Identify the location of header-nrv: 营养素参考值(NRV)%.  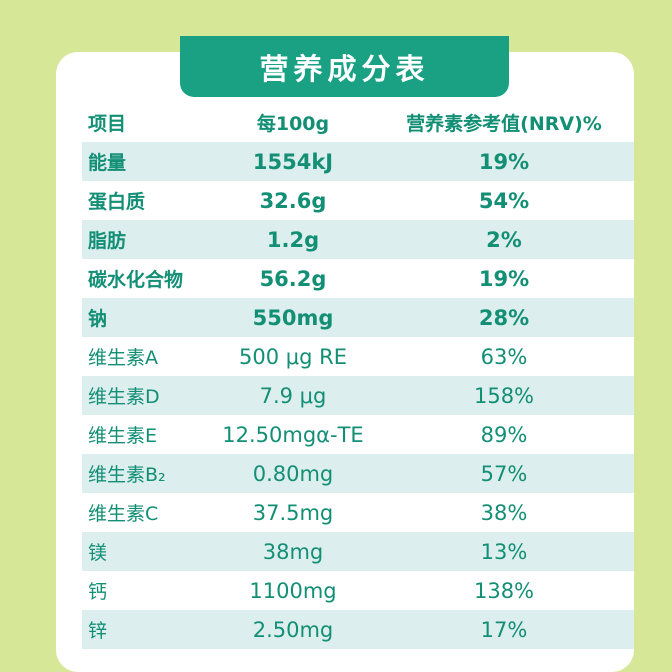
(504, 124).